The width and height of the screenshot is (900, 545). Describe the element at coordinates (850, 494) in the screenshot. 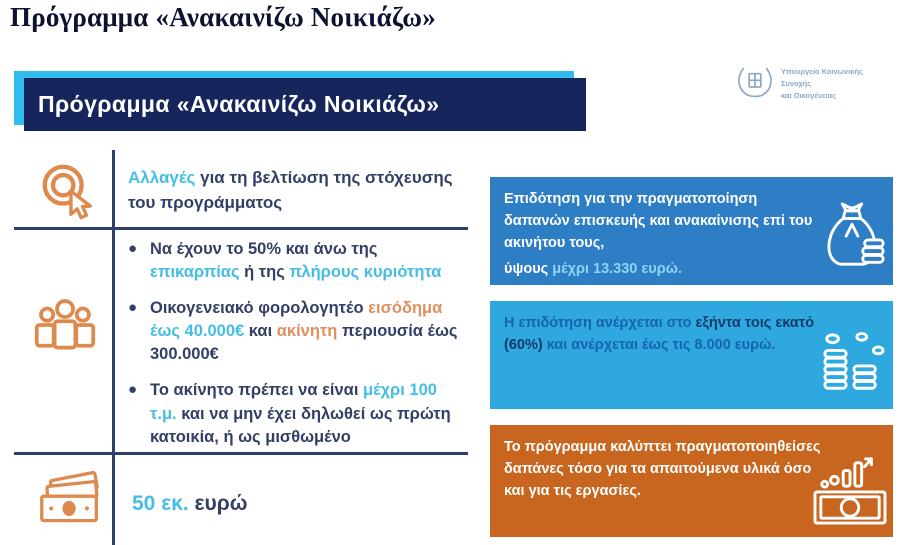

I see `banknote-chart-icon` at that location.